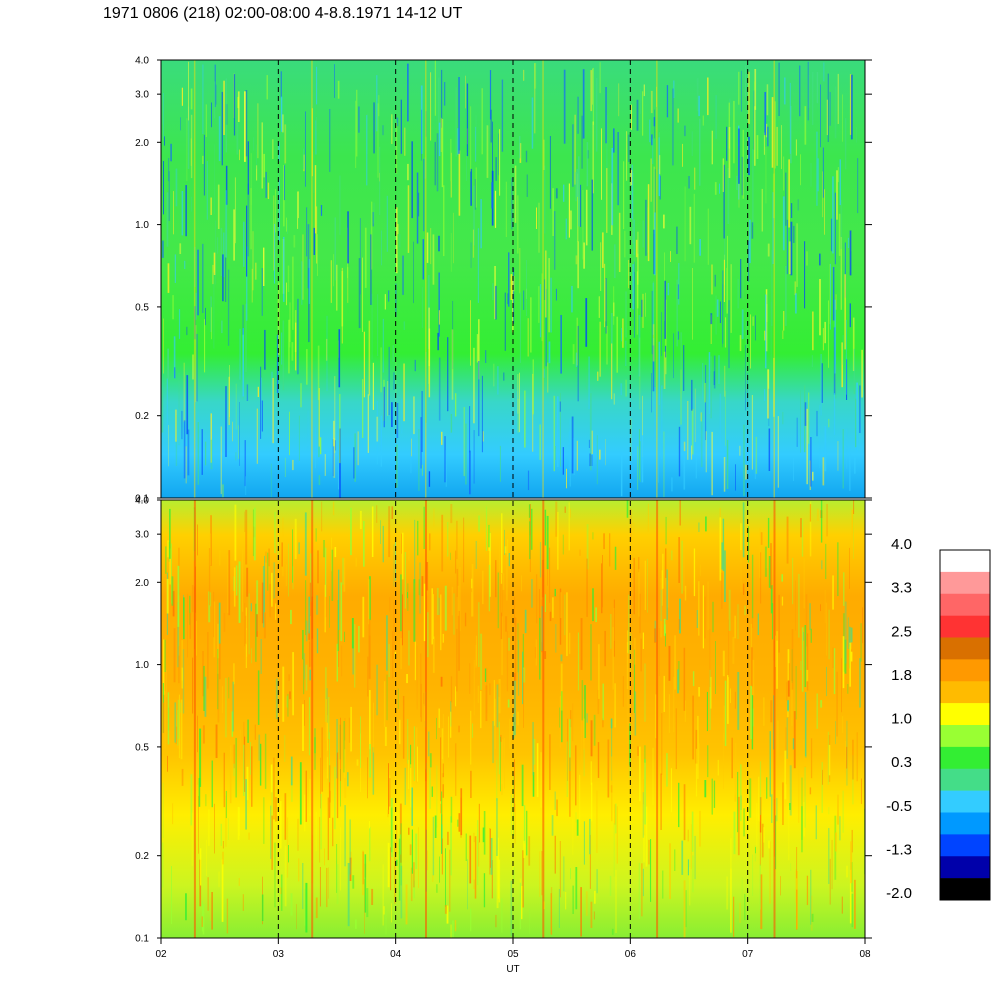 Image resolution: width=1000 pixels, height=1000 pixels. I want to click on x-tick-label: 03, so click(279, 954).